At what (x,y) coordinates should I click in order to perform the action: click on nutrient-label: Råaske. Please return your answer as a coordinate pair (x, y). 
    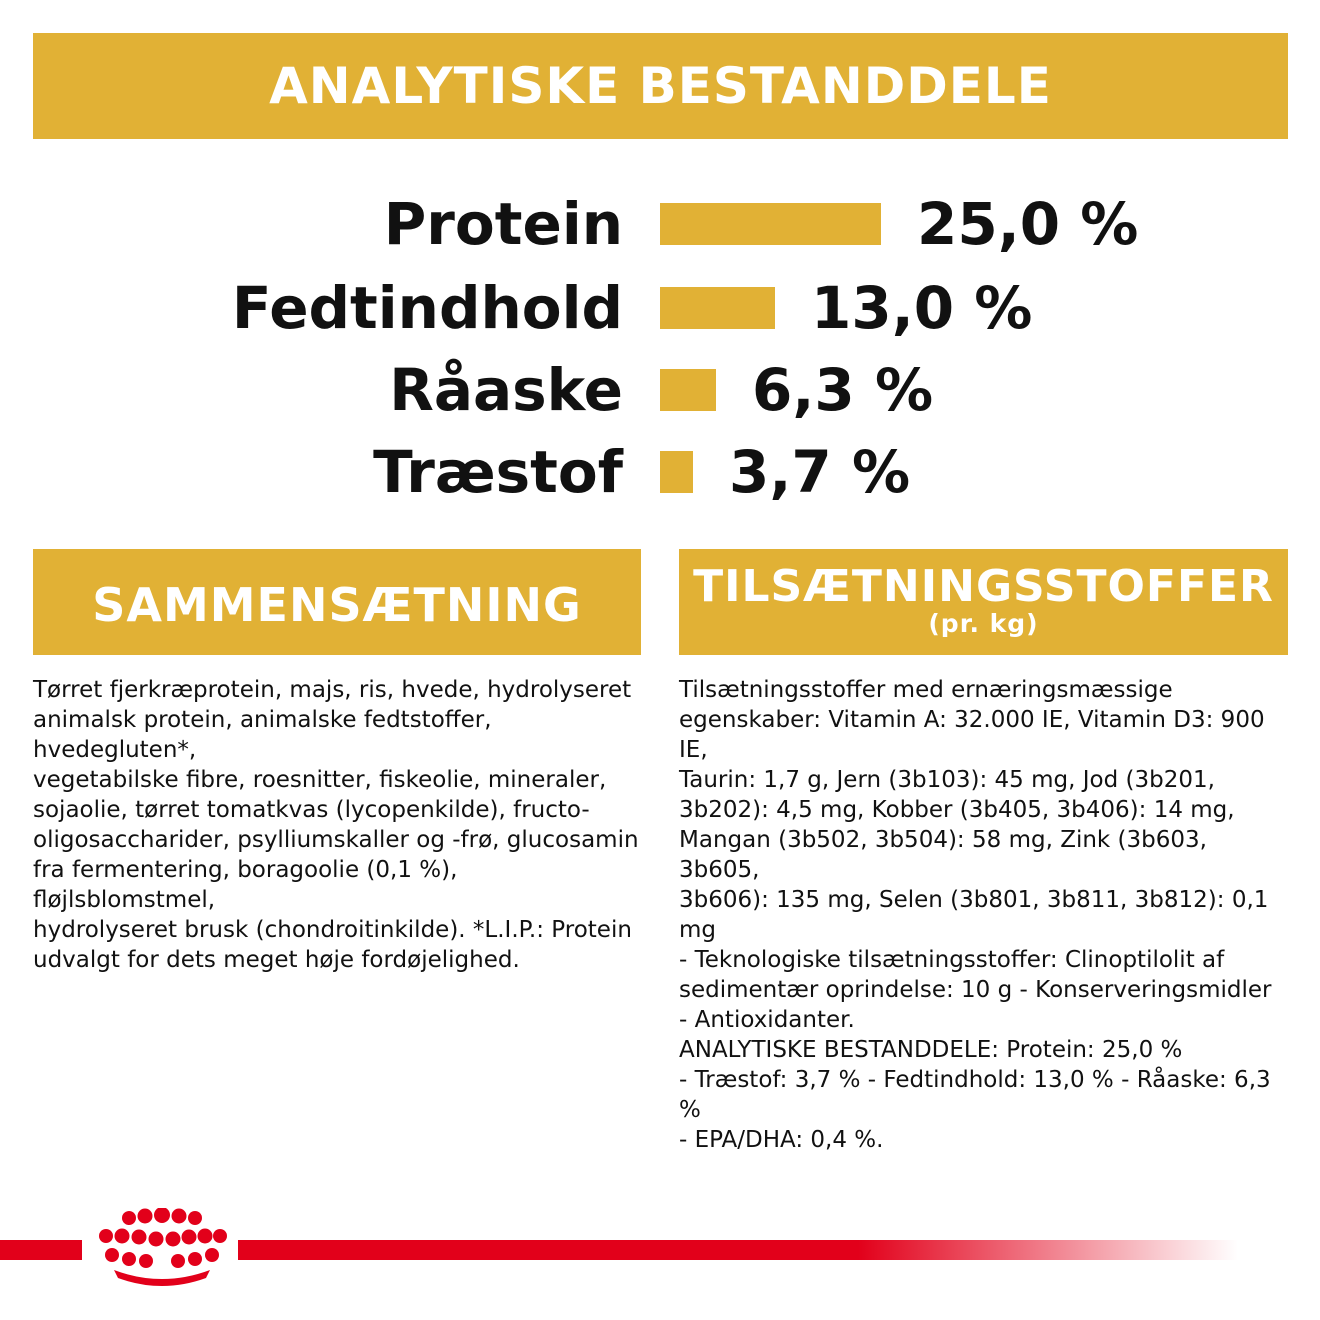
    Looking at the image, I should click on (506, 390).